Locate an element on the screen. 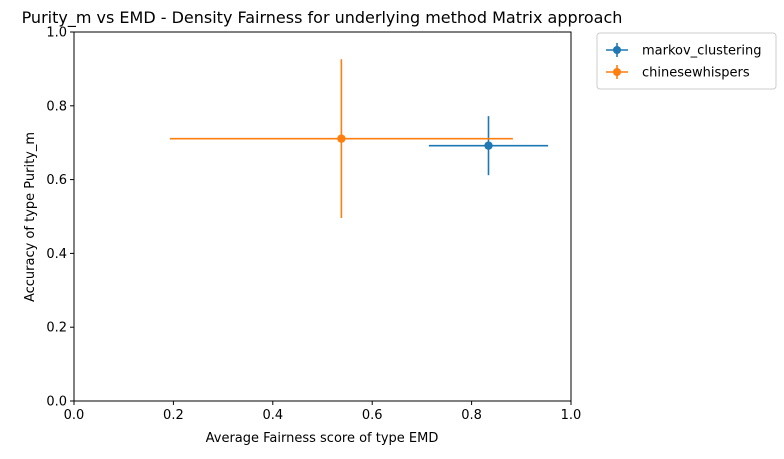 The height and width of the screenshot is (459, 784). x-axis-label: Average Fairness score of type EMD is located at coordinates (322, 438).